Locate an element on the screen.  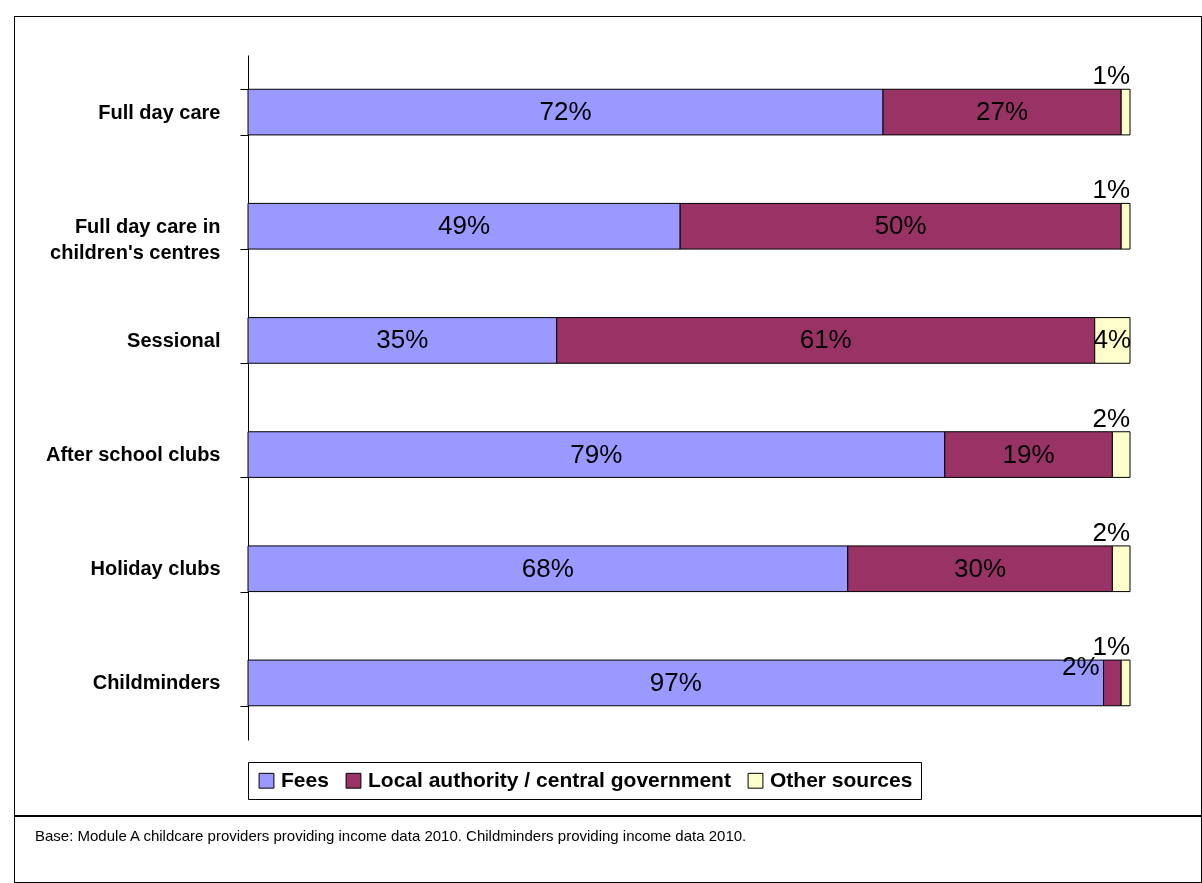
legend-label: Other sources is located at coordinates (841, 779).